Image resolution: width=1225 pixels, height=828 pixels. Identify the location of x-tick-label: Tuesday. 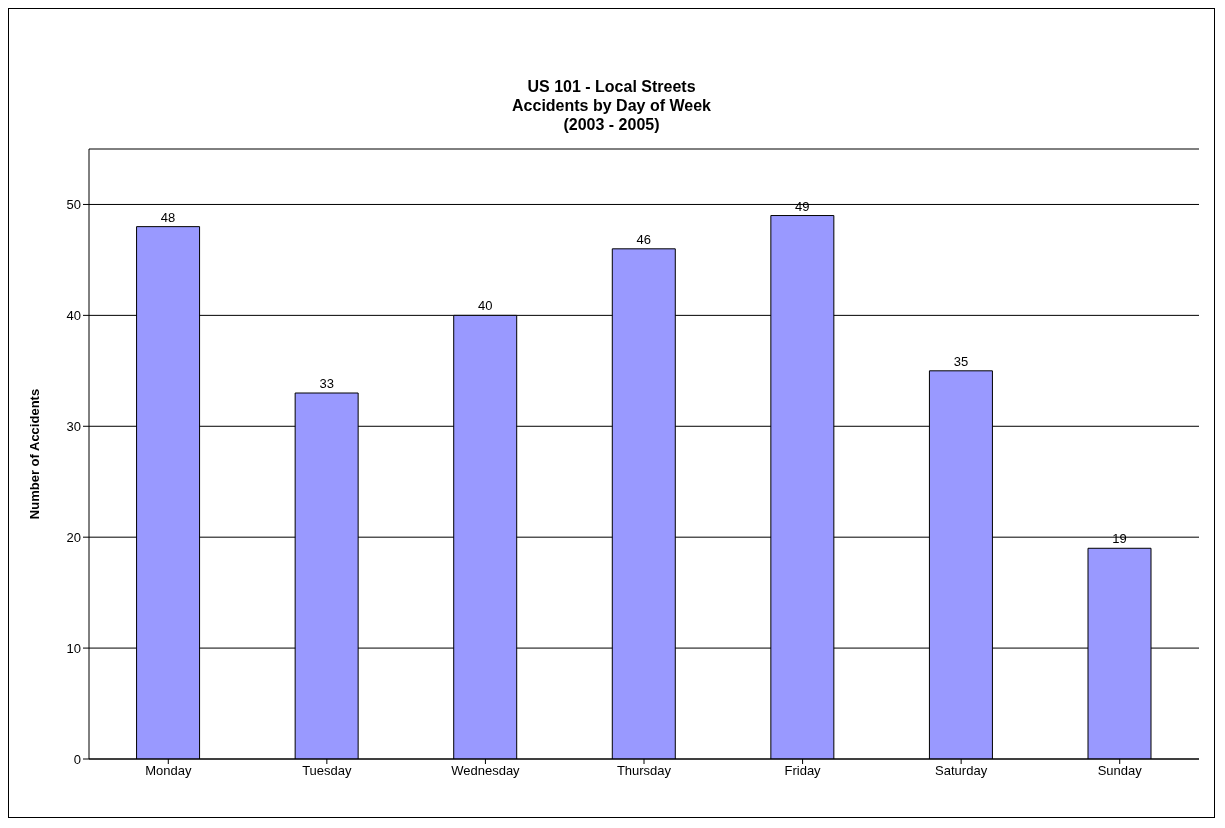
(327, 771).